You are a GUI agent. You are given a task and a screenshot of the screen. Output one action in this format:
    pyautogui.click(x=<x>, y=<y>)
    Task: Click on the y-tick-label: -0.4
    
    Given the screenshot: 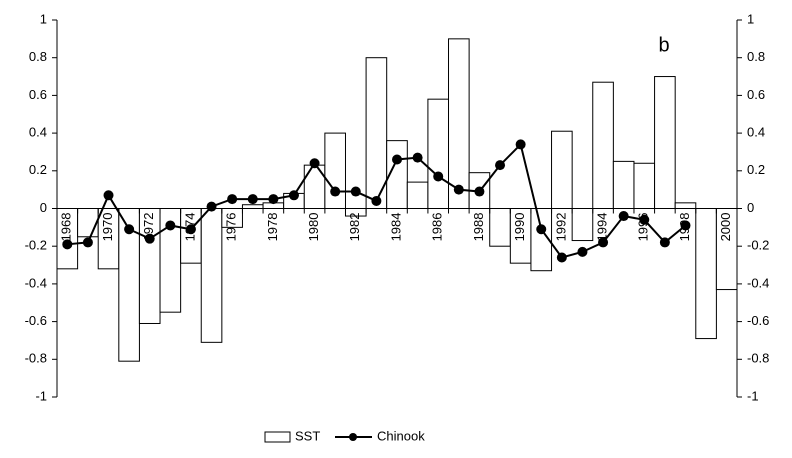 What is the action you would take?
    pyautogui.click(x=36, y=282)
    